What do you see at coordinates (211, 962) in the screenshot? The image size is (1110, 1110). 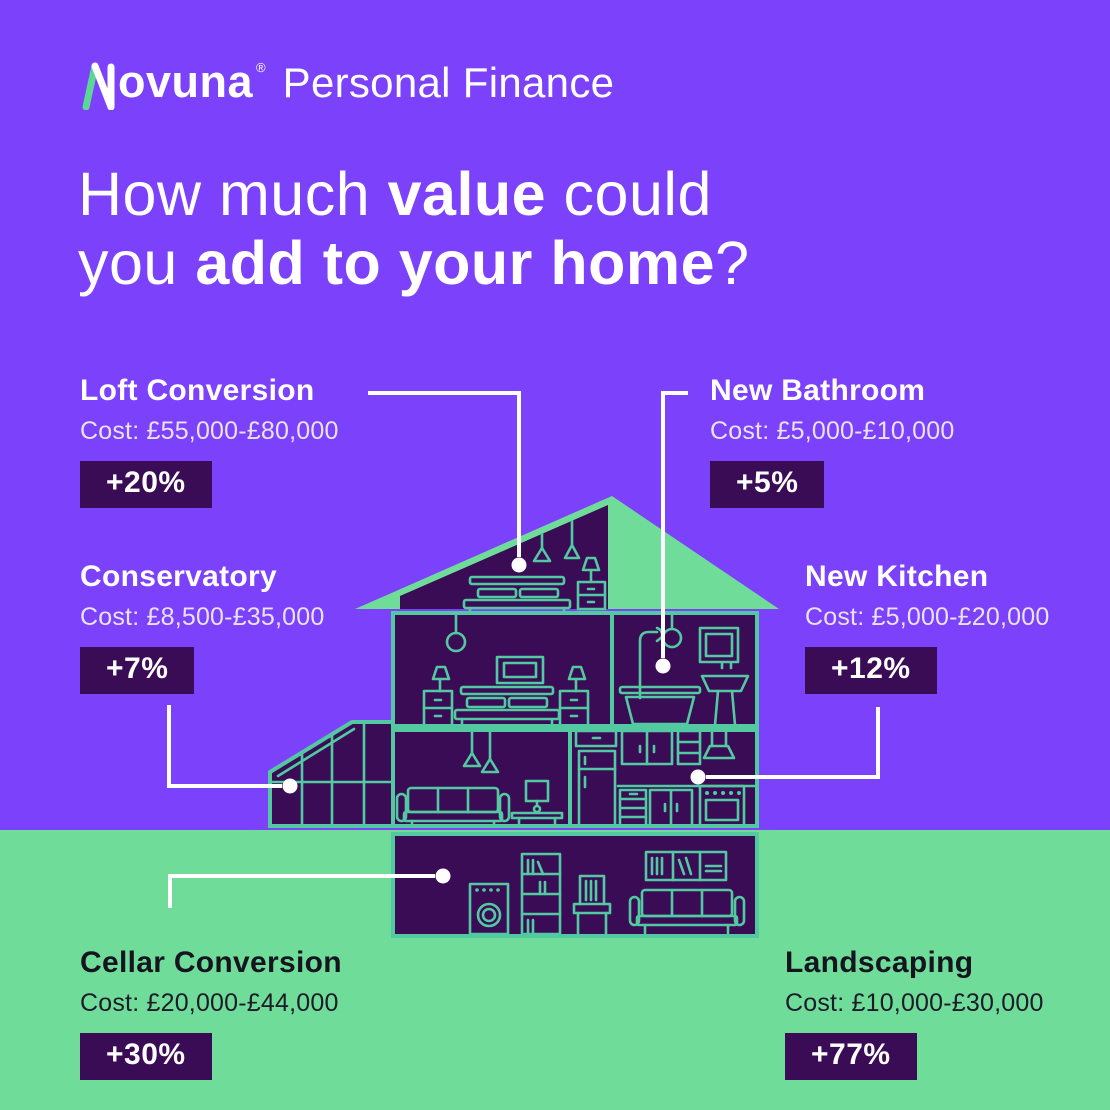 I see `callout-title: Cellar Conversion` at bounding box center [211, 962].